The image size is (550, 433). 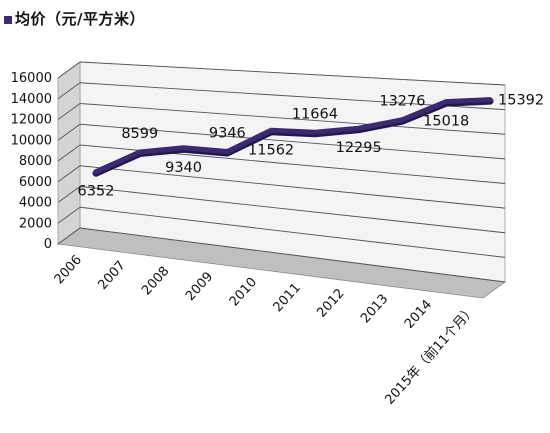 I want to click on x-tick-label: 2012, so click(x=330, y=303).